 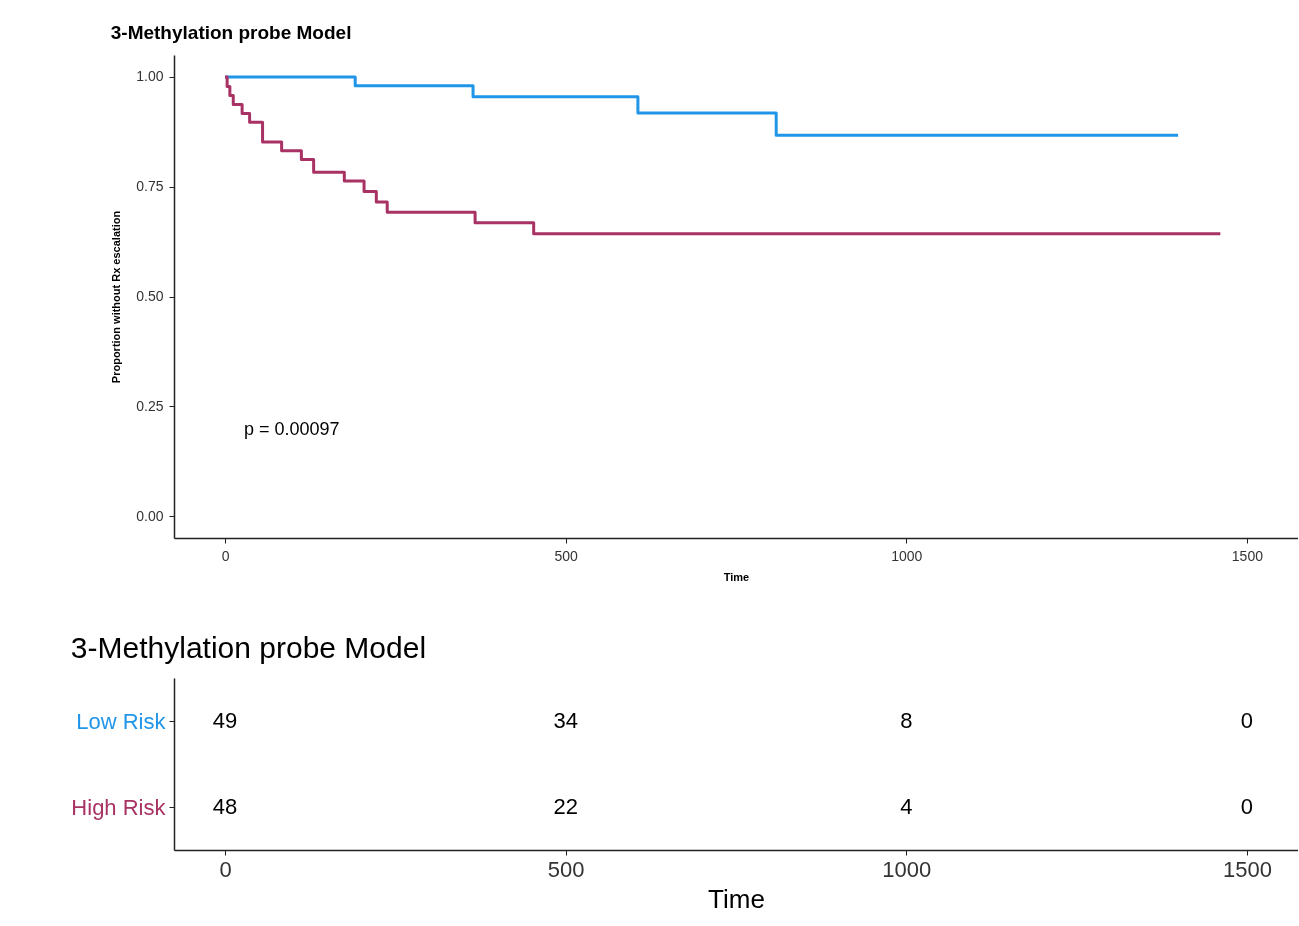 I want to click on y-tick-label: 0.50, so click(x=150, y=296).